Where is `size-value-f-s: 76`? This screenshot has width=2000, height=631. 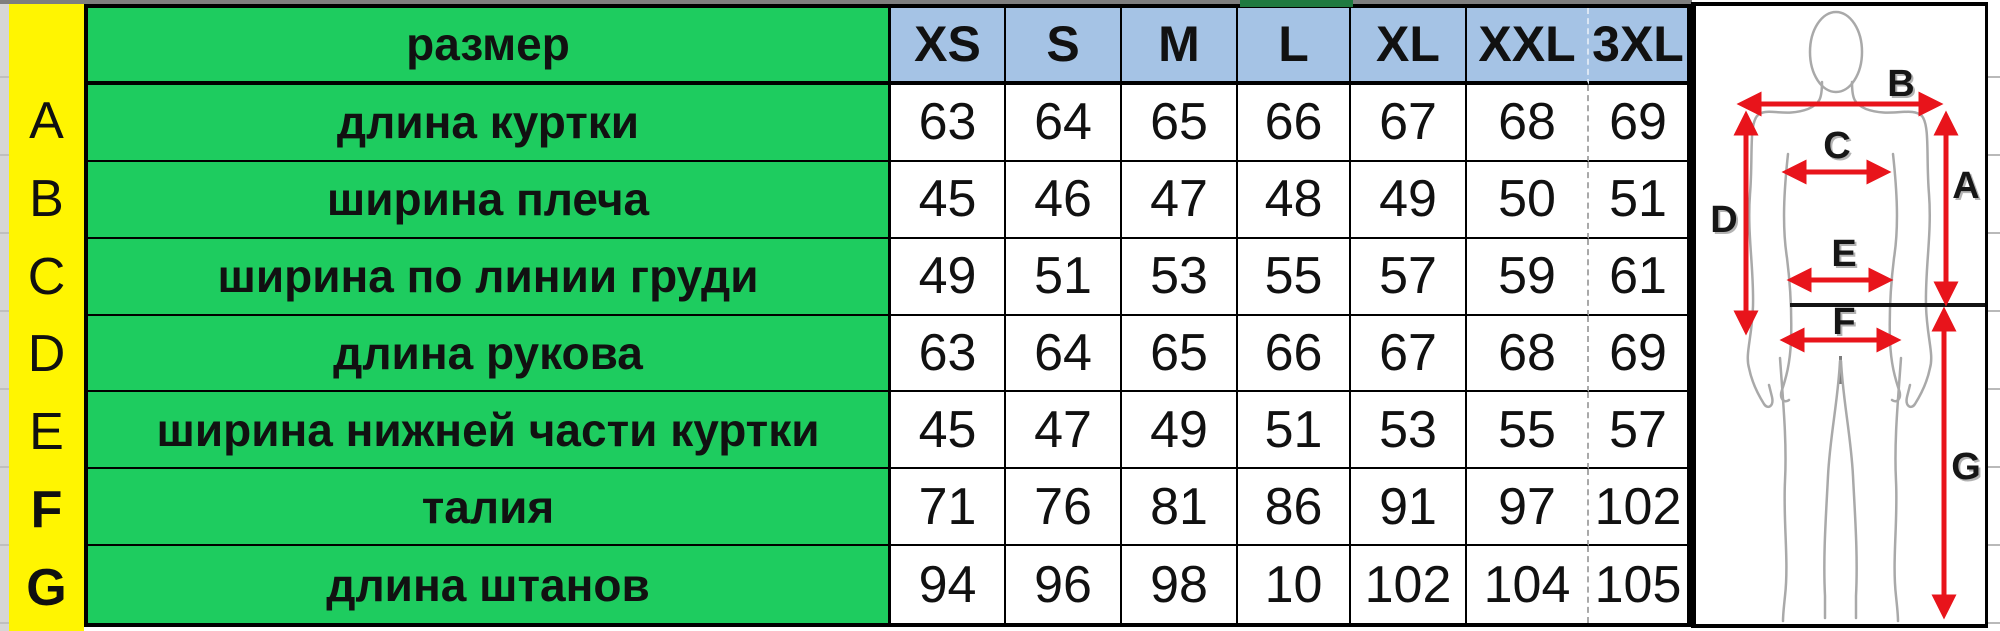
size-value-f-s: 76 is located at coordinates (1064, 508).